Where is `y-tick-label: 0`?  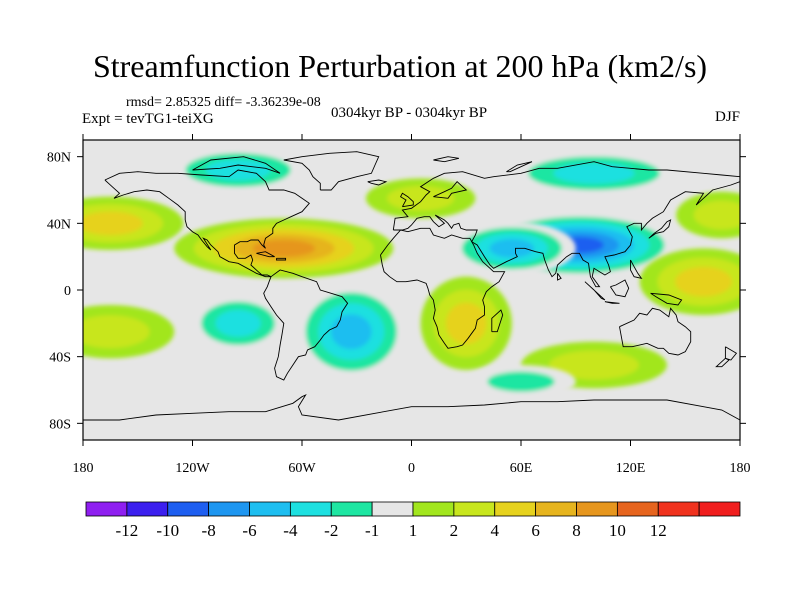
y-tick-label: 0 is located at coordinates (67, 291).